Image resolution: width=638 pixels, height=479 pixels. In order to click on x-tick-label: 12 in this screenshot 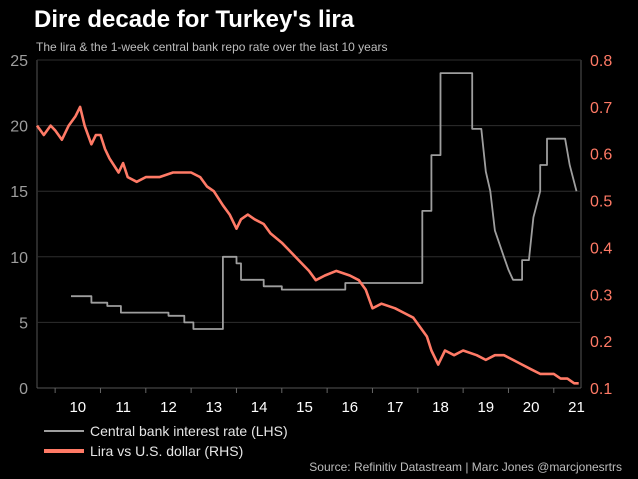, I will do `click(168, 407)`.